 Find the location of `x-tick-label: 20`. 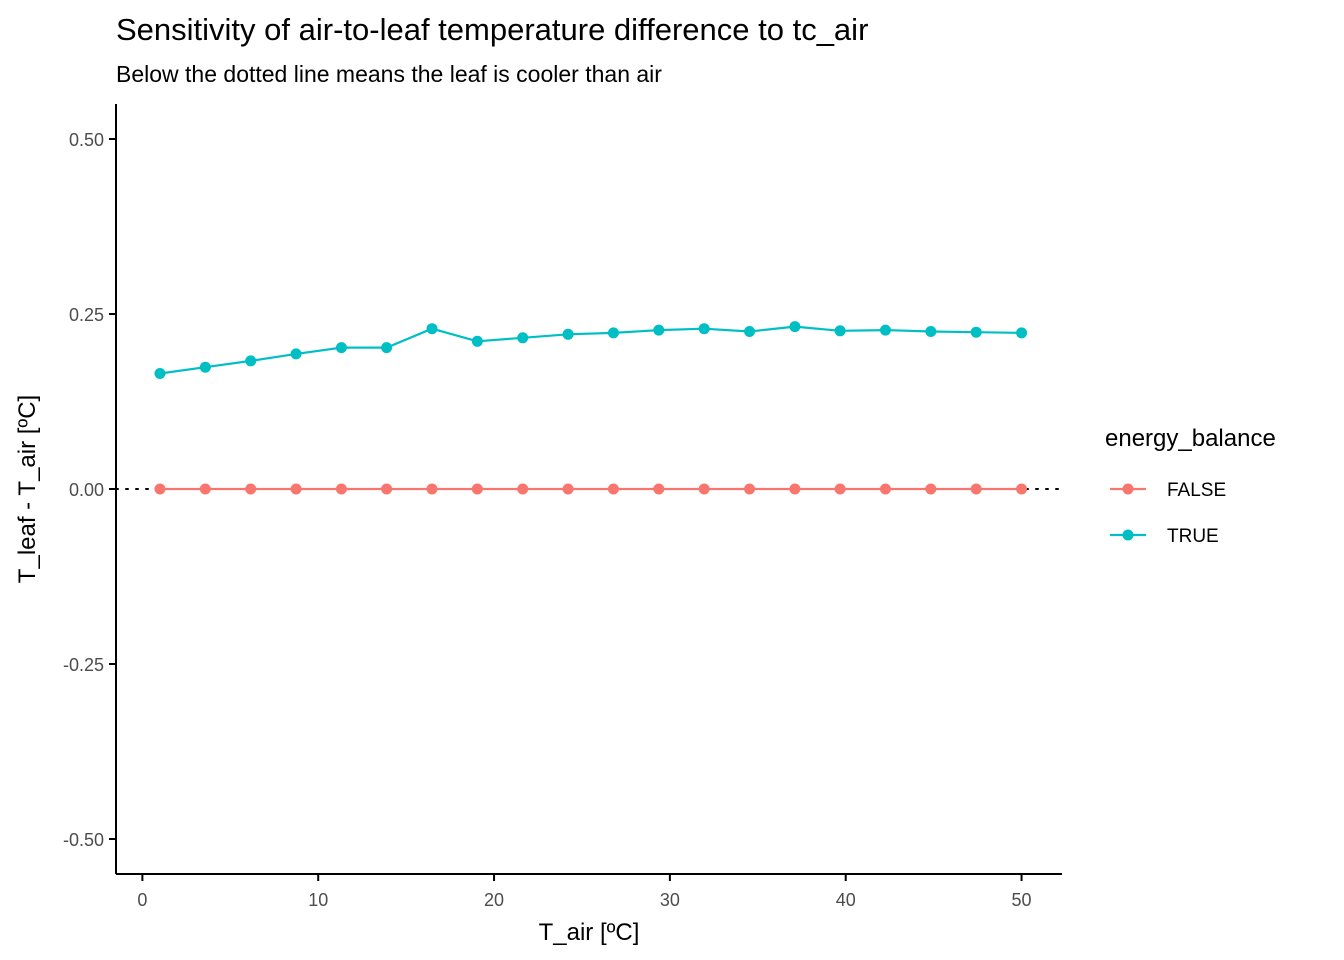

x-tick-label: 20 is located at coordinates (494, 900).